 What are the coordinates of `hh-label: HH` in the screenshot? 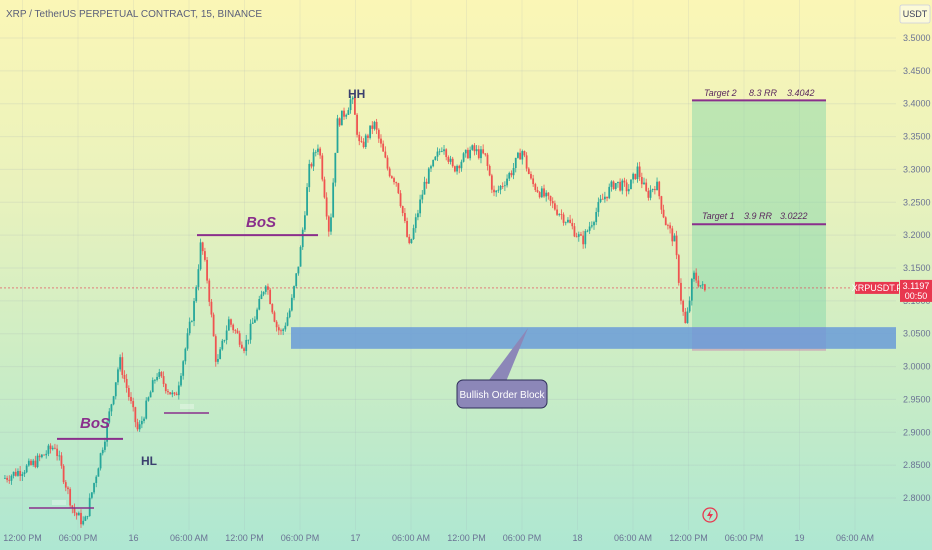 It's located at (356, 94).